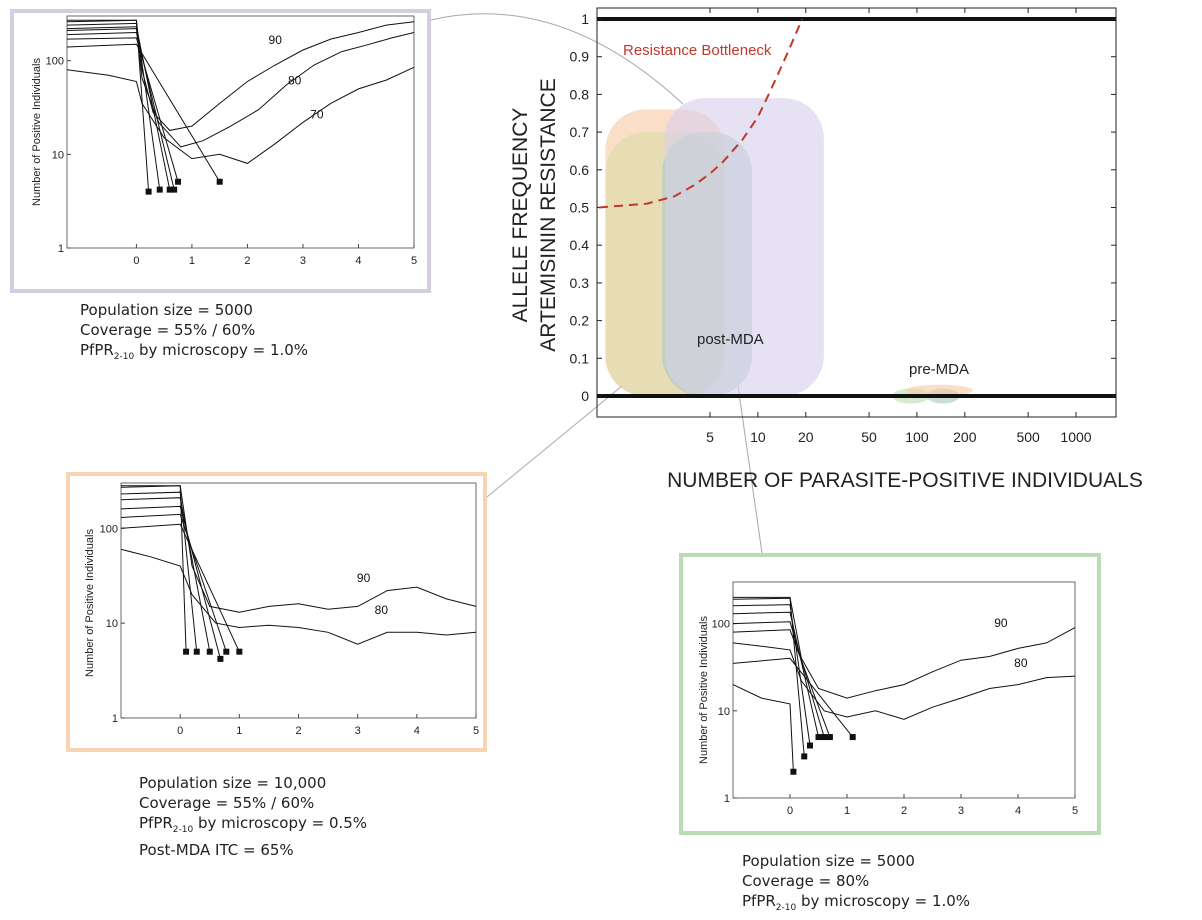 The height and width of the screenshot is (920, 1202). Describe the element at coordinates (183, 830) in the screenshot. I see `caption-orange-pfpr-sub: 2-10` at that location.